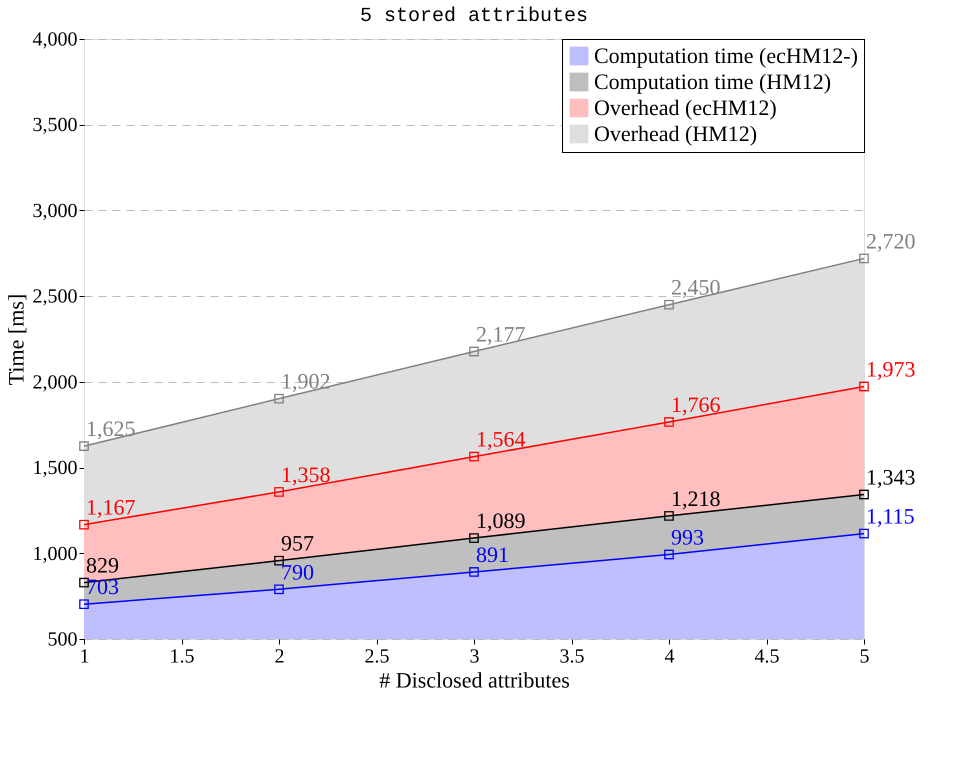 The width and height of the screenshot is (962, 772). I want to click on legend-label: Overhead (ecHM12), so click(685, 107).